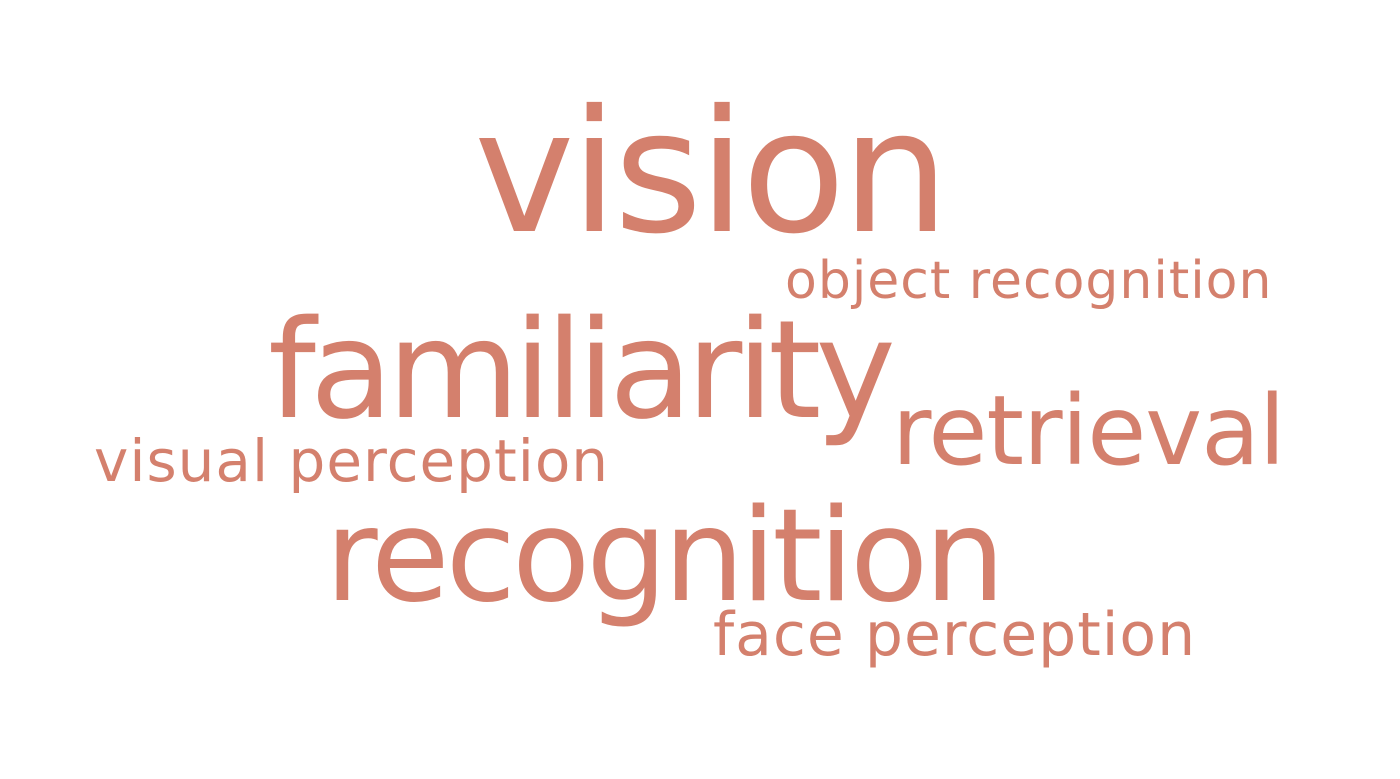 This screenshot has width=1400, height=779. I want to click on word-vision: vision, so click(711, 173).